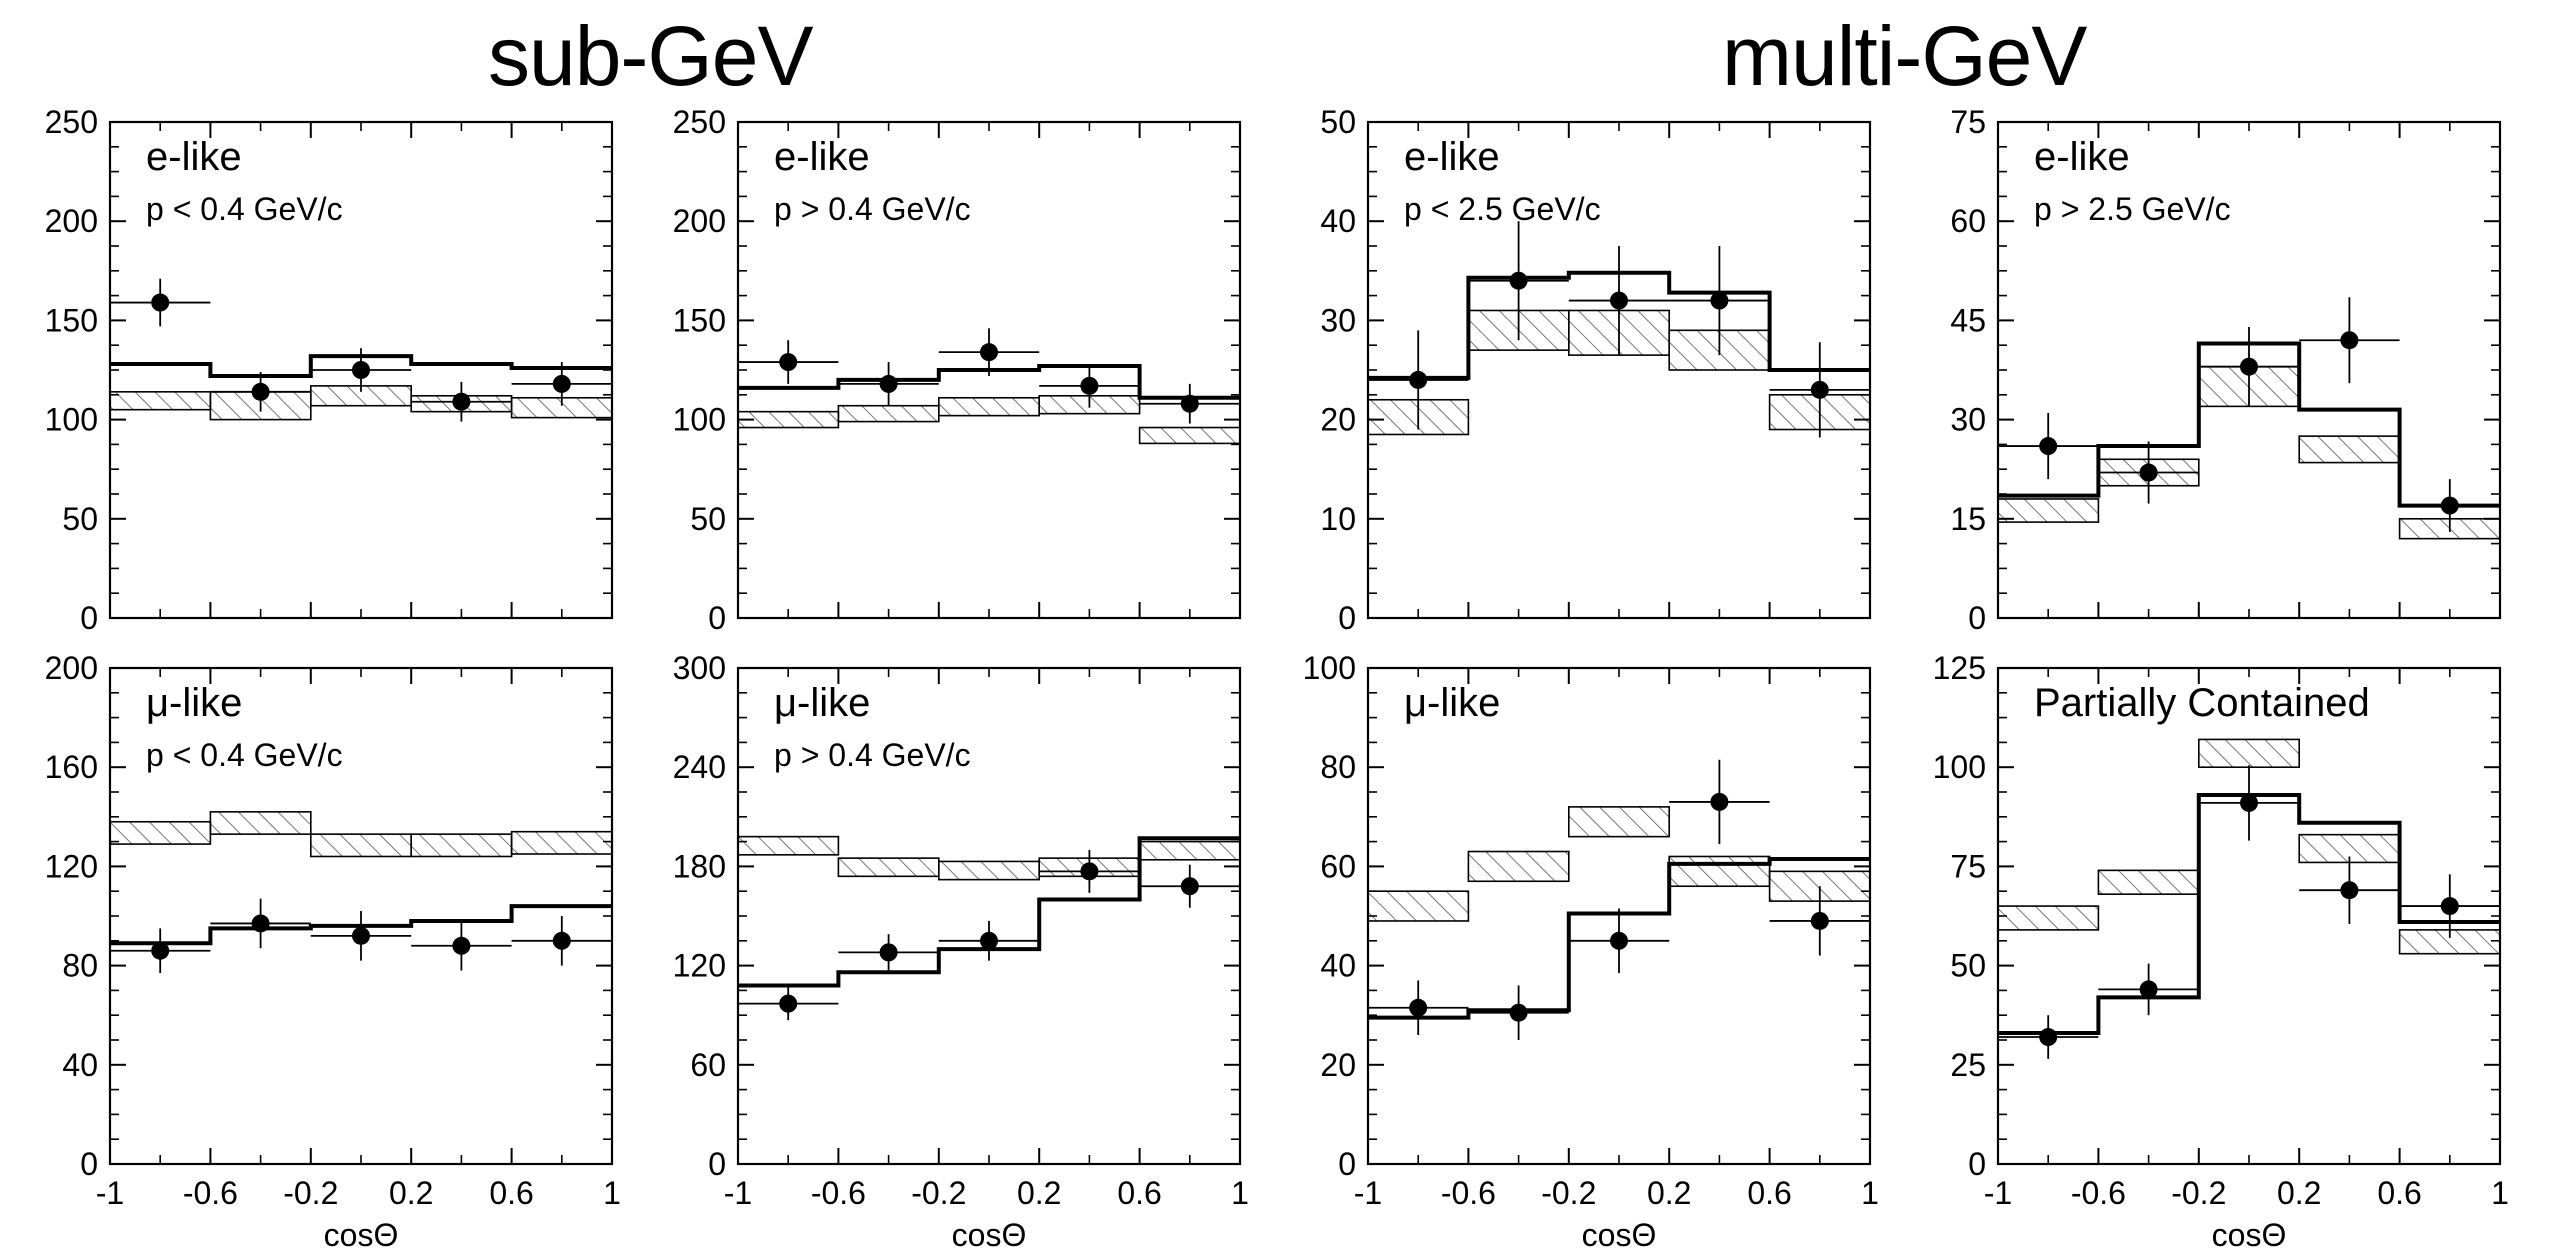 The height and width of the screenshot is (1252, 2556). Describe the element at coordinates (699, 767) in the screenshot. I see `y-tick-label: 240` at that location.